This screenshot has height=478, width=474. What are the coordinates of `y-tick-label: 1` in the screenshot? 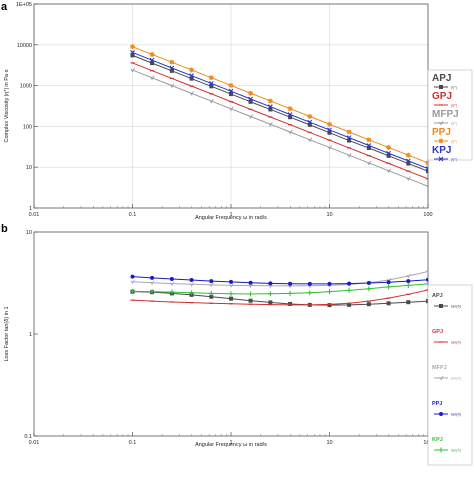 It's located at (30, 209).